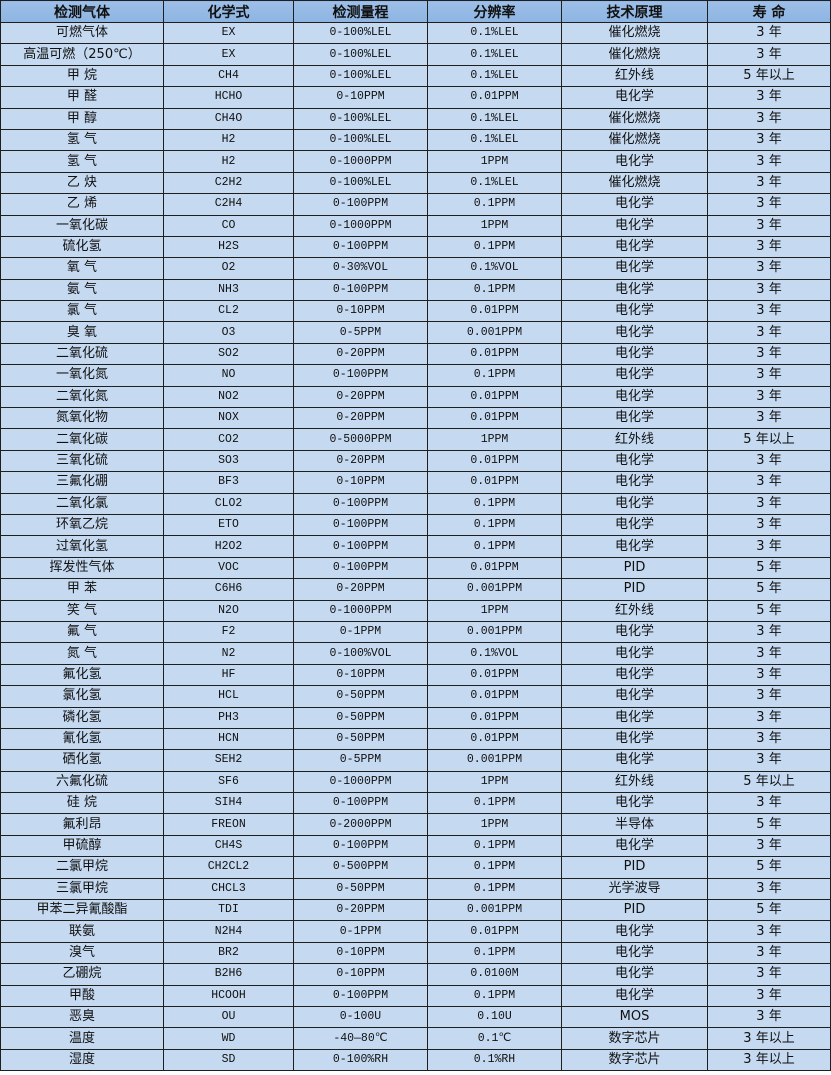 The image size is (831, 1075). What do you see at coordinates (82, 33) in the screenshot?
I see `gas-cell: 可燃气体` at bounding box center [82, 33].